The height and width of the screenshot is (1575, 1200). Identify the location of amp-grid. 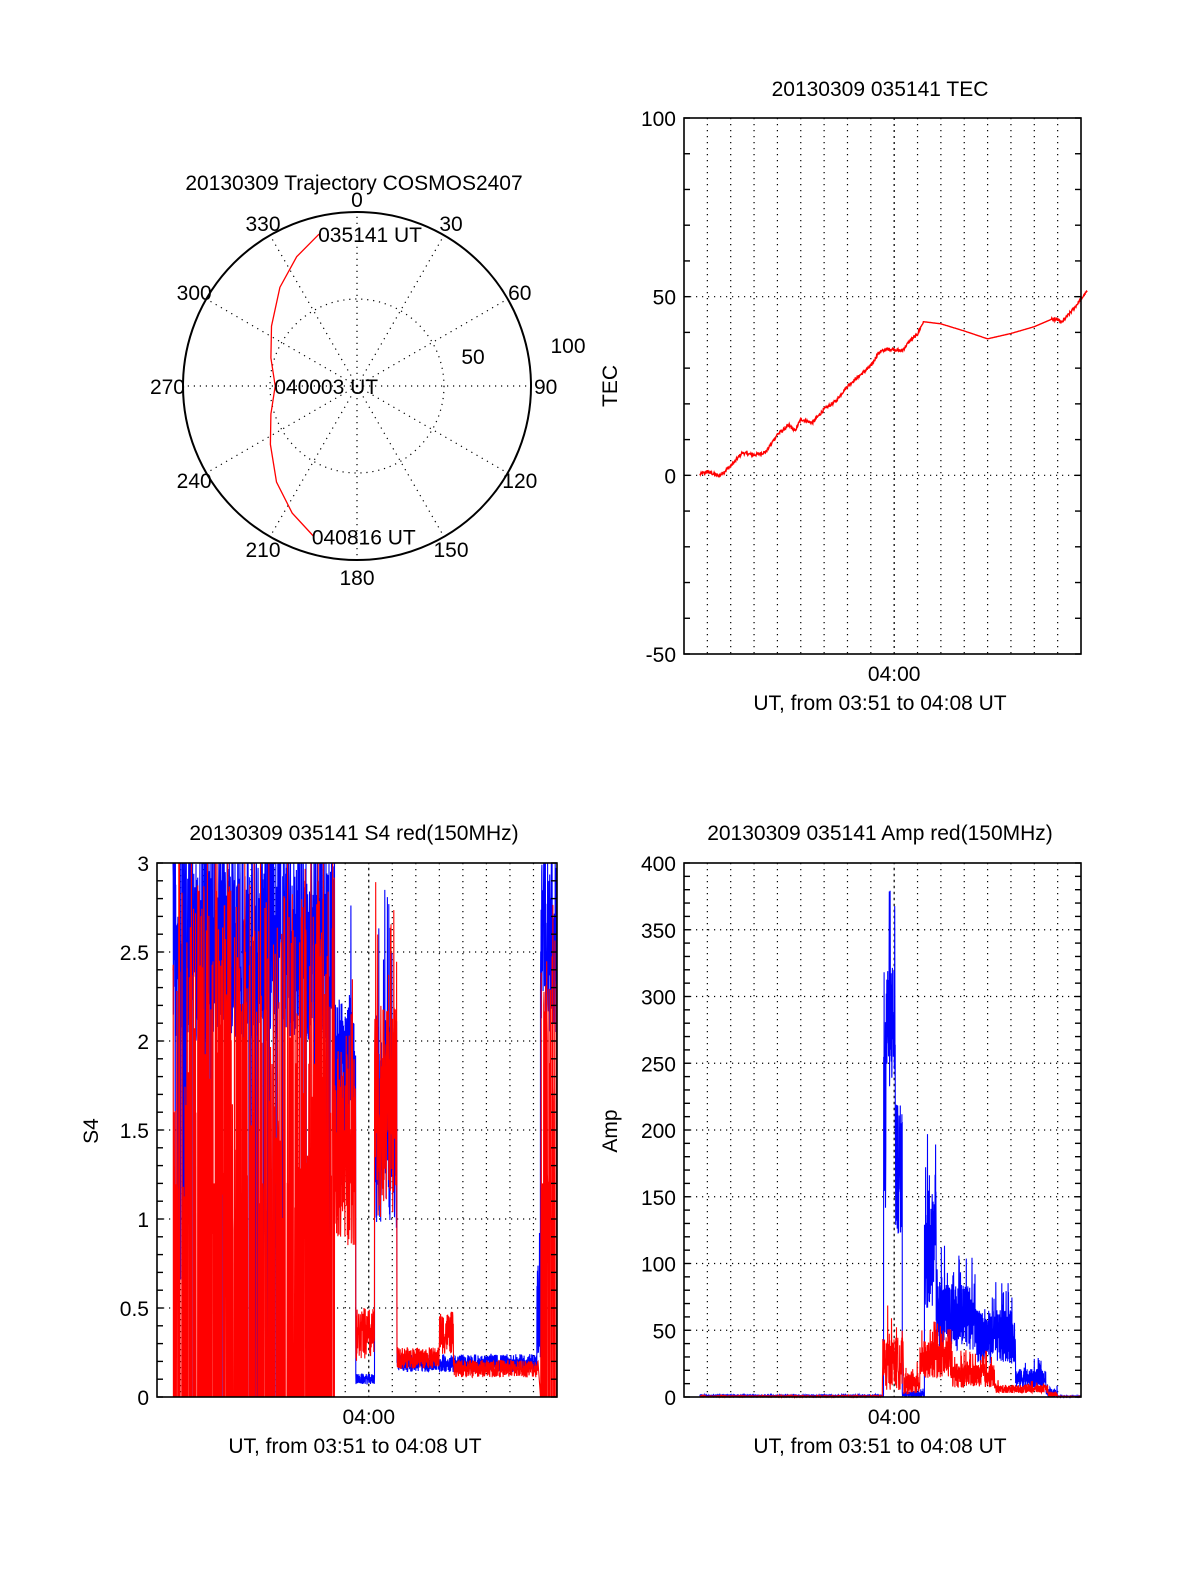
(882, 1130).